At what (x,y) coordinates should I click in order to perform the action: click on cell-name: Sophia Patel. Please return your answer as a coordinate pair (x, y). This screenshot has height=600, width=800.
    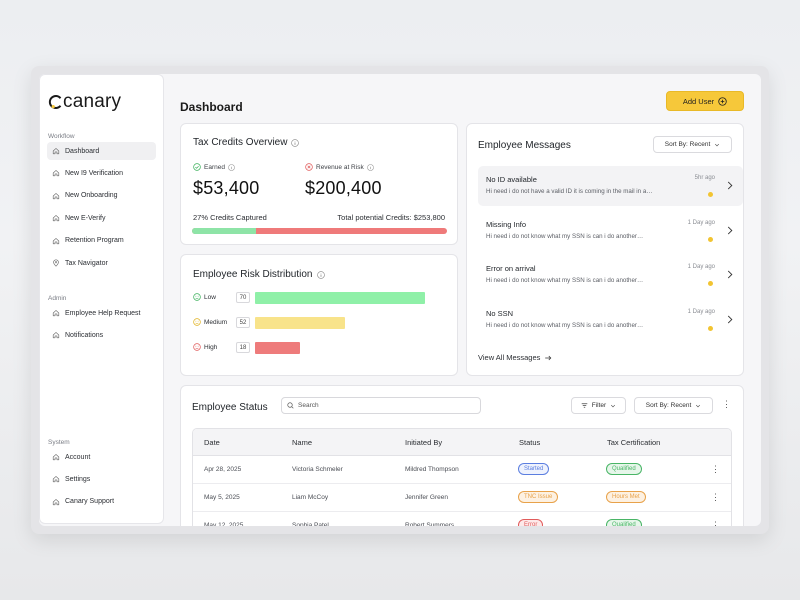
    Looking at the image, I should click on (310, 524).